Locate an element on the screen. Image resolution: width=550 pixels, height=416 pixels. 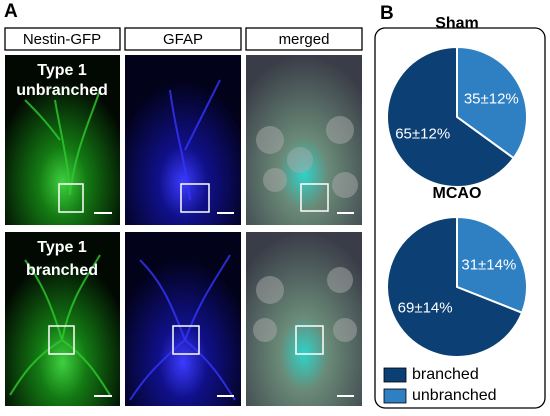
column-header: Nestin-GFP is located at coordinates (62, 39).